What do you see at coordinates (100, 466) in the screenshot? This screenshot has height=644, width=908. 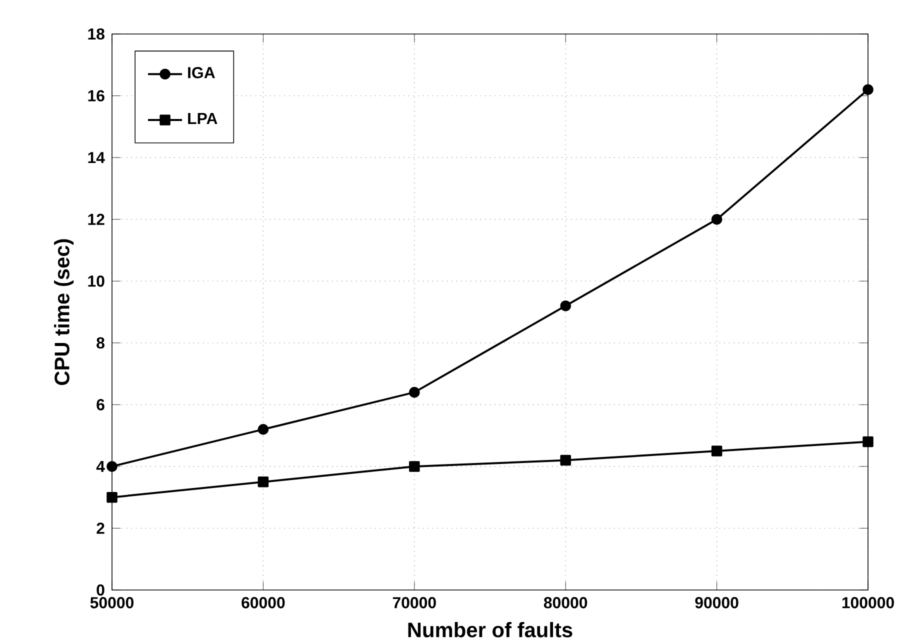 I see `y-tick-label: 4` at bounding box center [100, 466].